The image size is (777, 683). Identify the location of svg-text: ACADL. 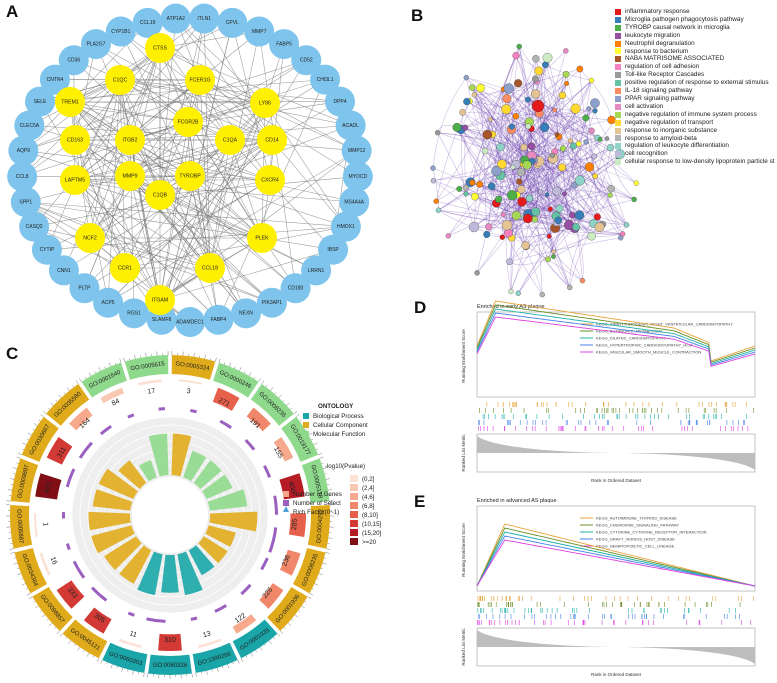
(350, 126).